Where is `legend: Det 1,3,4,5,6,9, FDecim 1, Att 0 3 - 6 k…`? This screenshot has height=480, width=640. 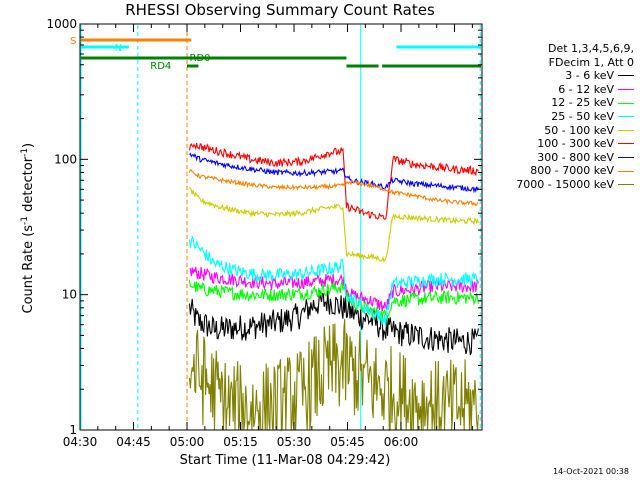
legend: Det 1,3,4,5,6,9, FDecim 1, Att 0 3 - 6 k… is located at coordinates (559, 117).